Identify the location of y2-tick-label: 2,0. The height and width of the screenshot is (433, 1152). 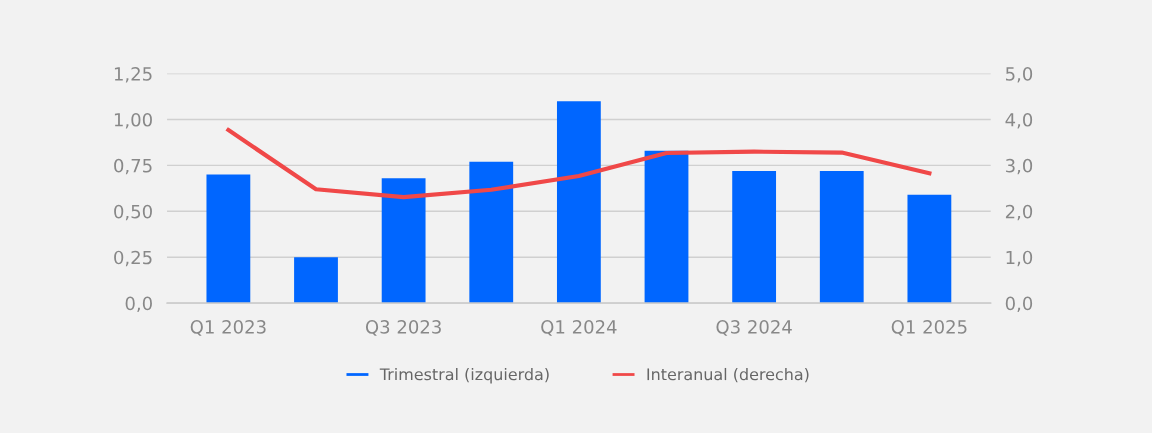
(1019, 212).